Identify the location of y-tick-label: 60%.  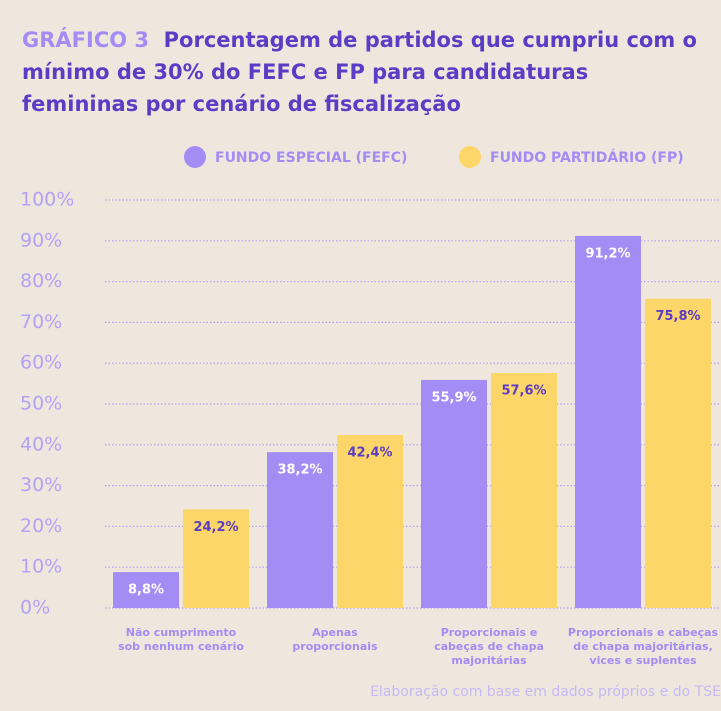
(41, 363).